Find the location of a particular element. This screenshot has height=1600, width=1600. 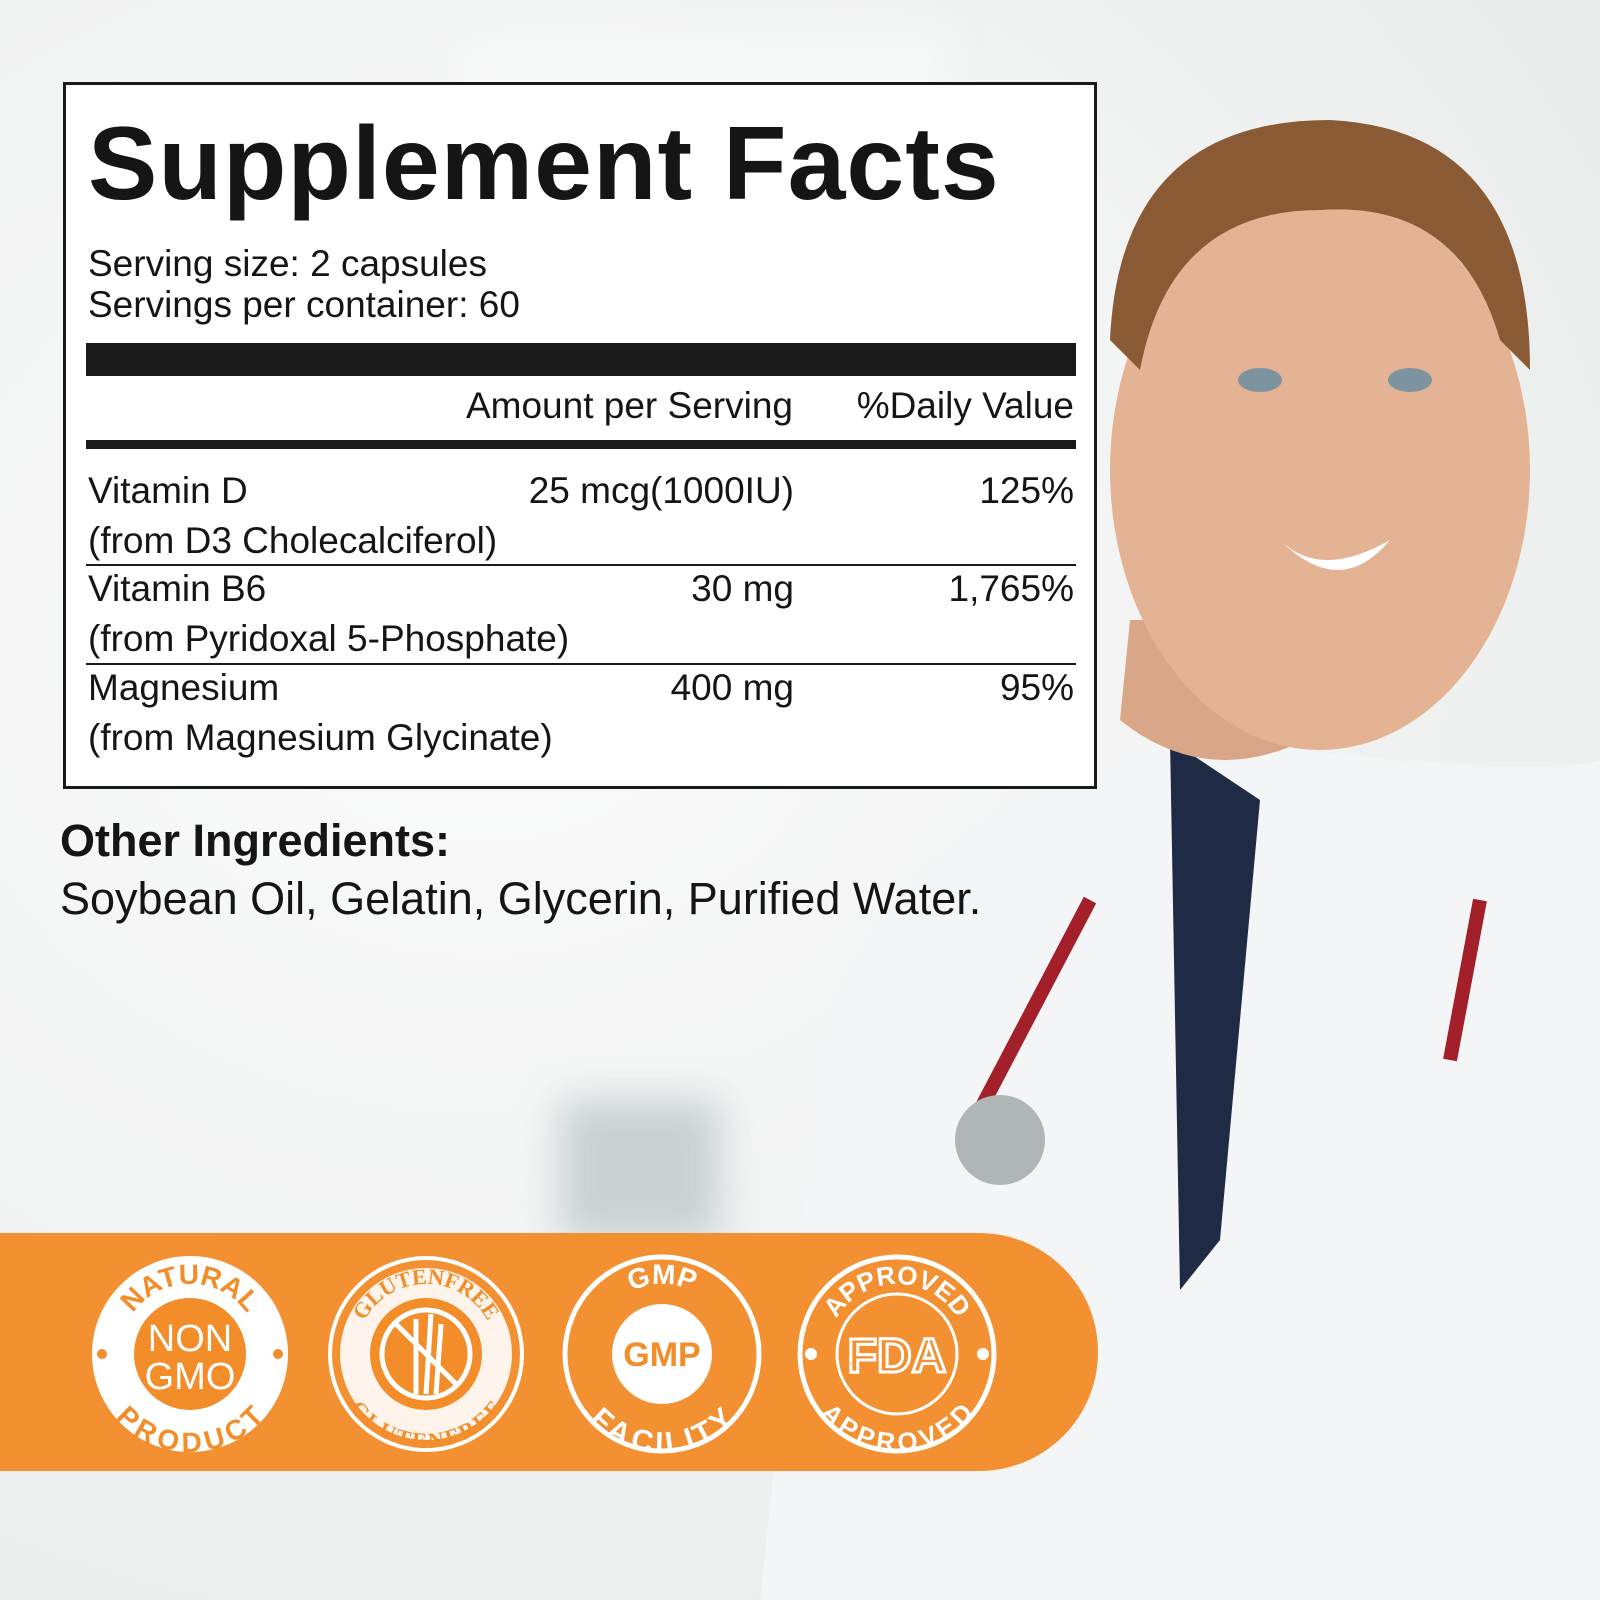

nutrient-name: Vitamin D is located at coordinates (168, 490).